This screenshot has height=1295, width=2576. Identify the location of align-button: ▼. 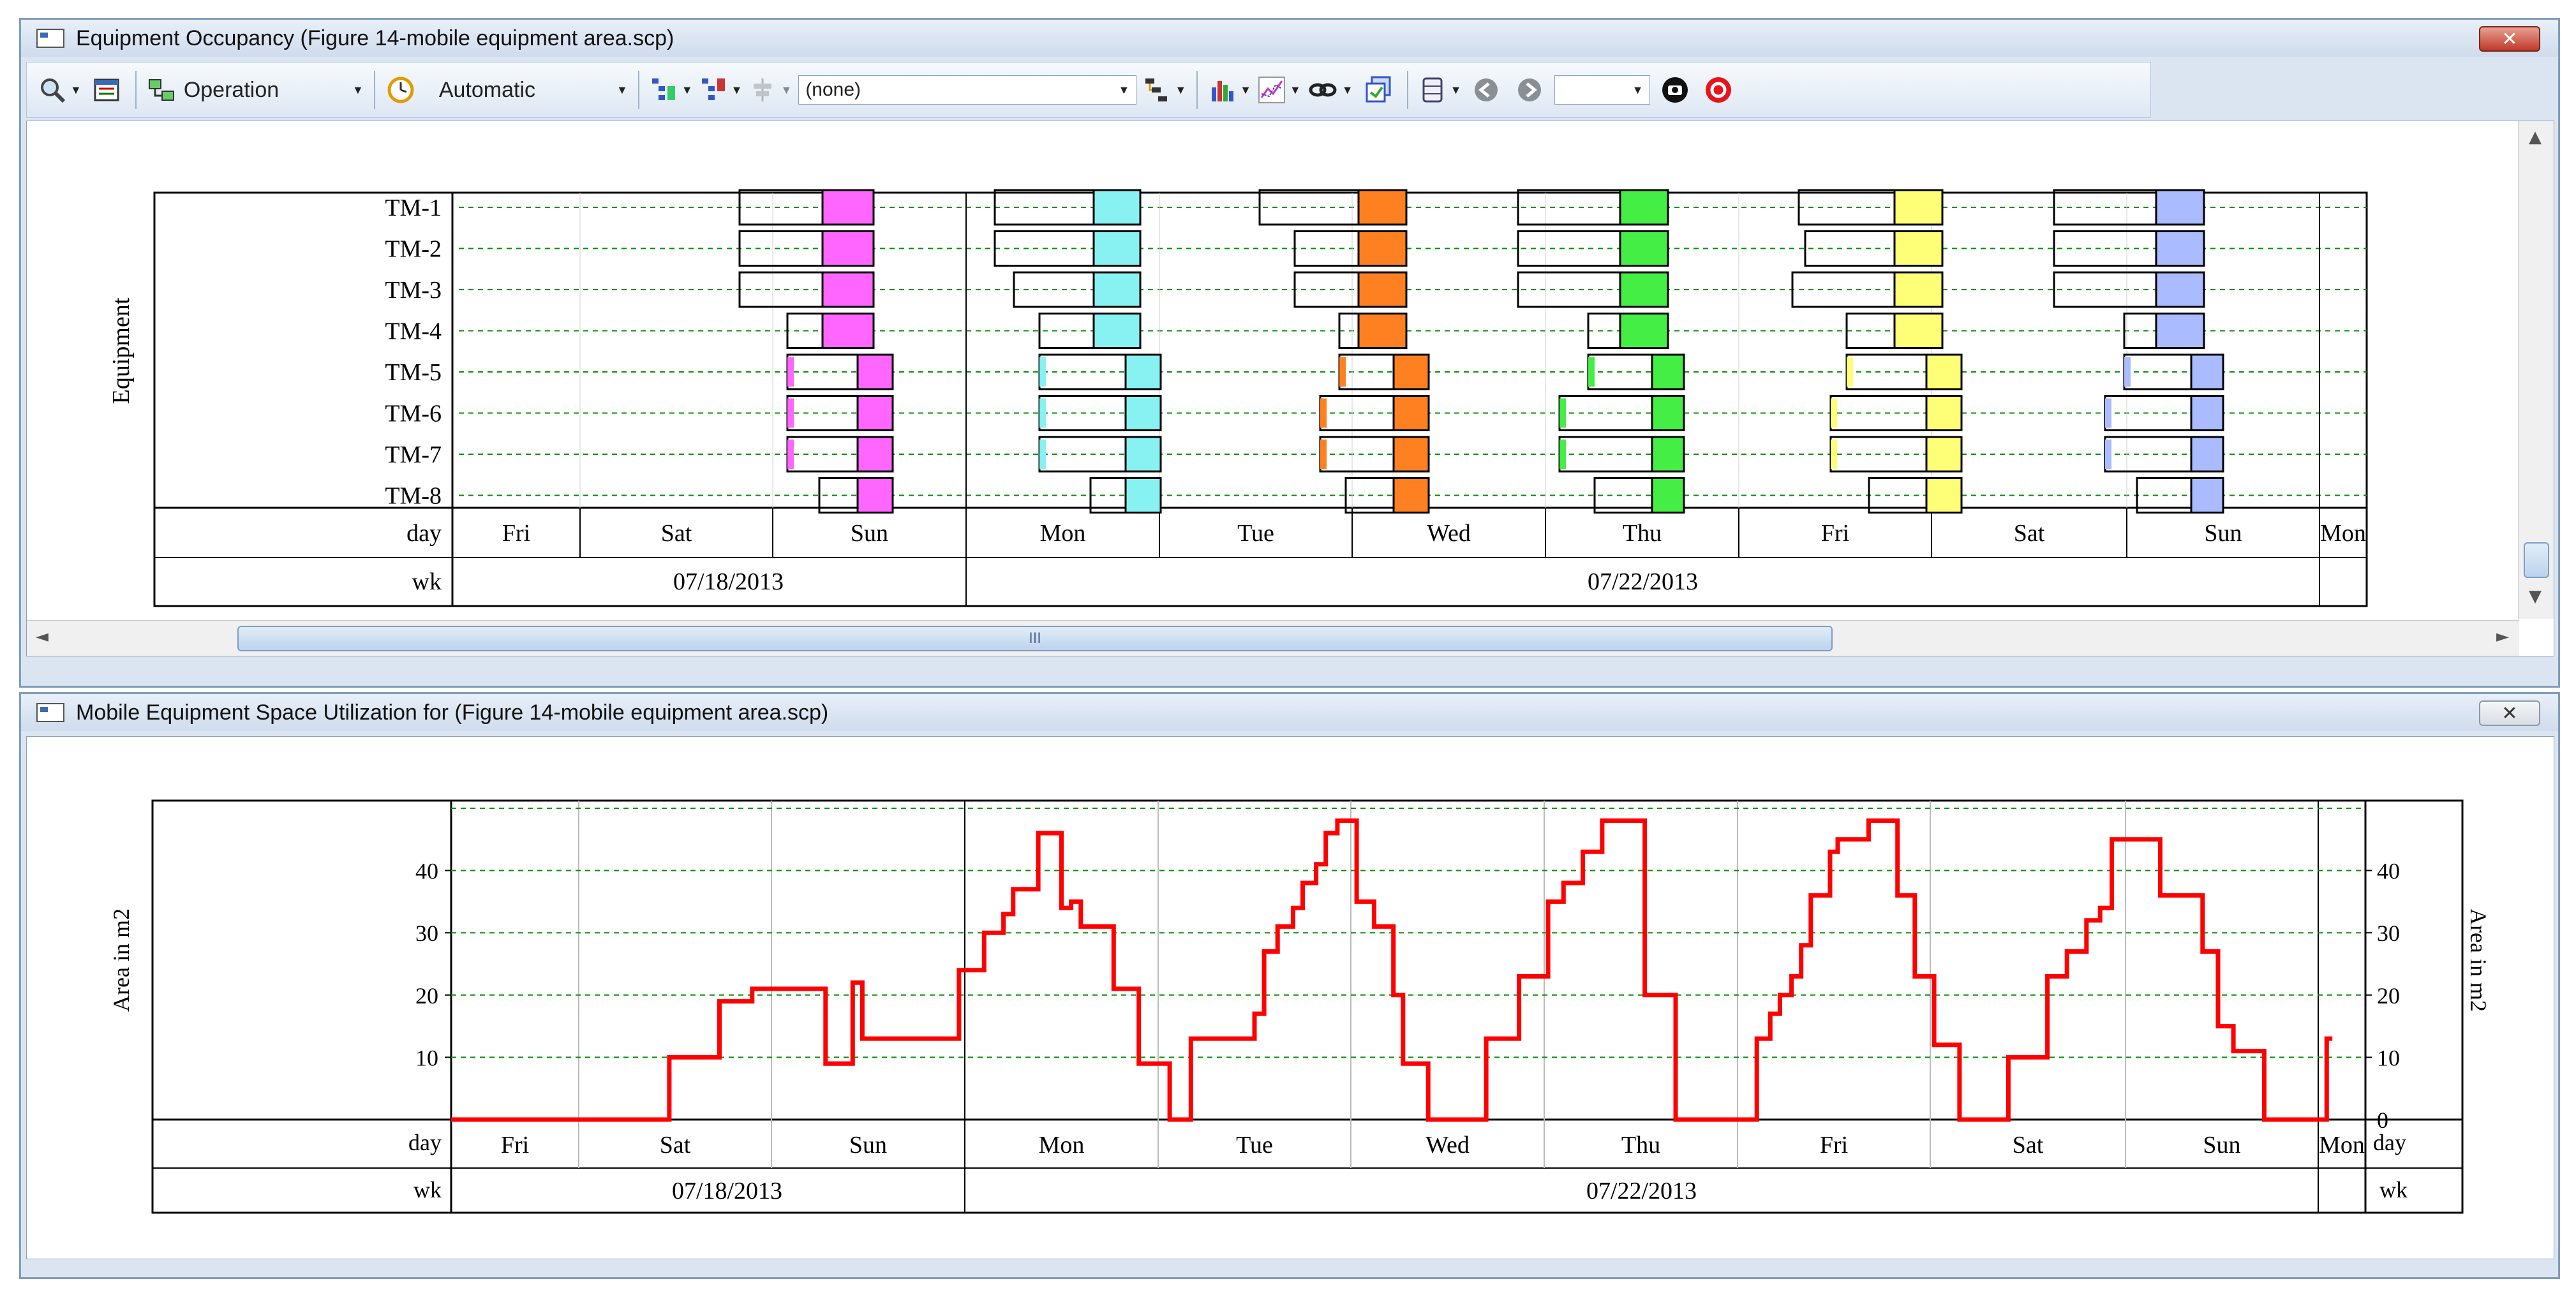
(770, 90).